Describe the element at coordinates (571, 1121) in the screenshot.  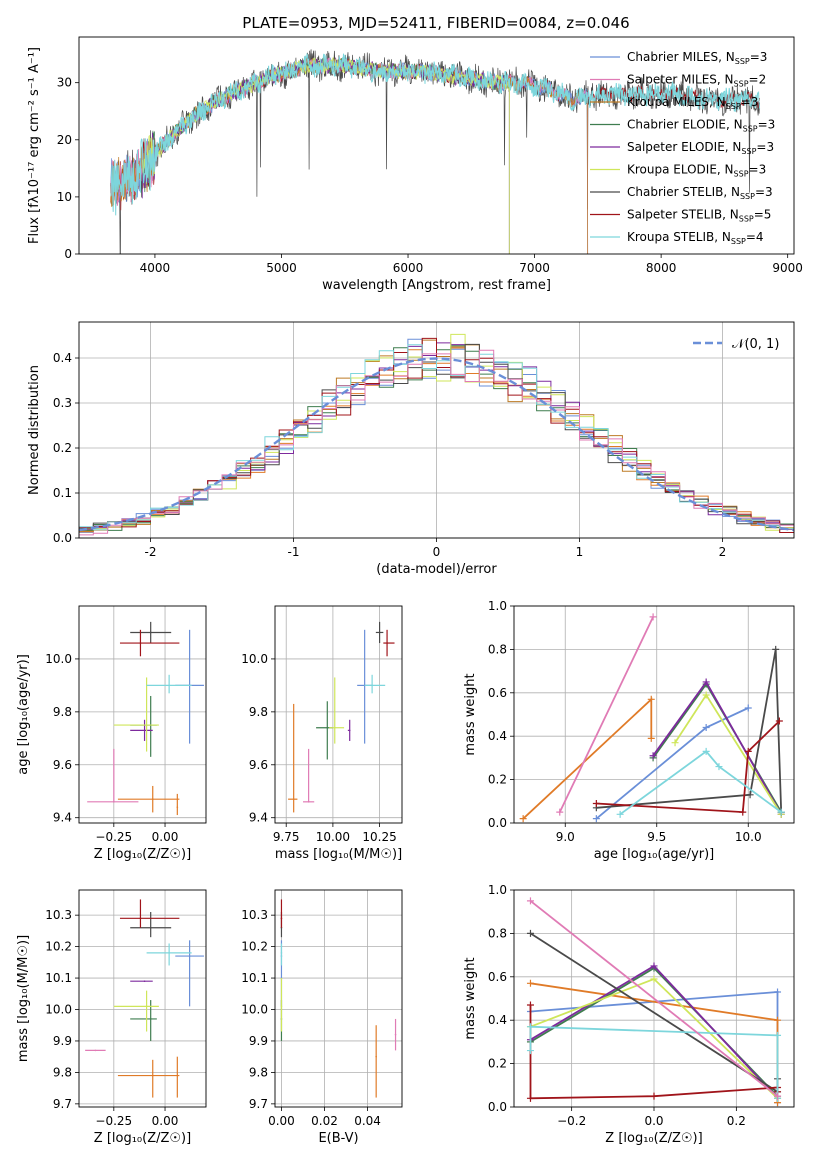
I see `x-tick-label: −0.2` at that location.